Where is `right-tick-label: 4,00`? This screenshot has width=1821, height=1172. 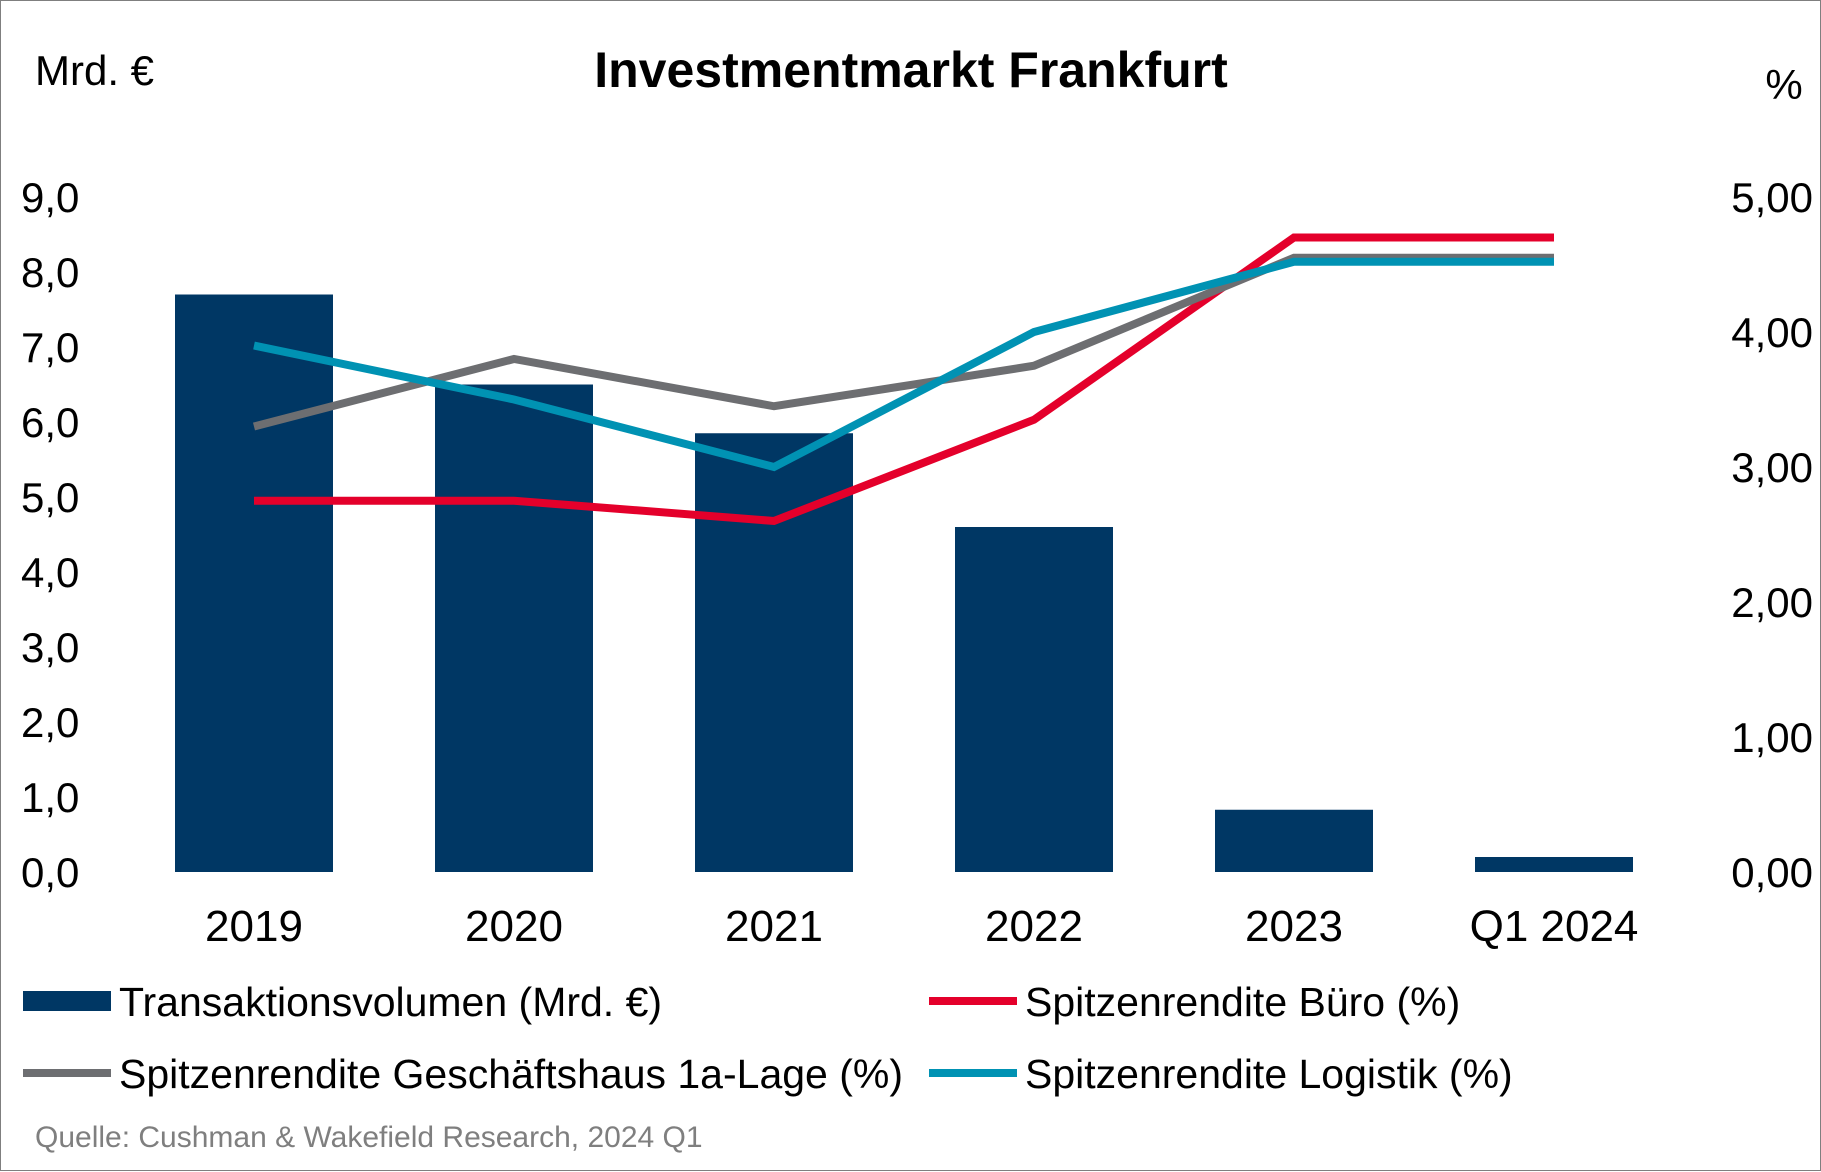
right-tick-label: 4,00 is located at coordinates (1772, 332).